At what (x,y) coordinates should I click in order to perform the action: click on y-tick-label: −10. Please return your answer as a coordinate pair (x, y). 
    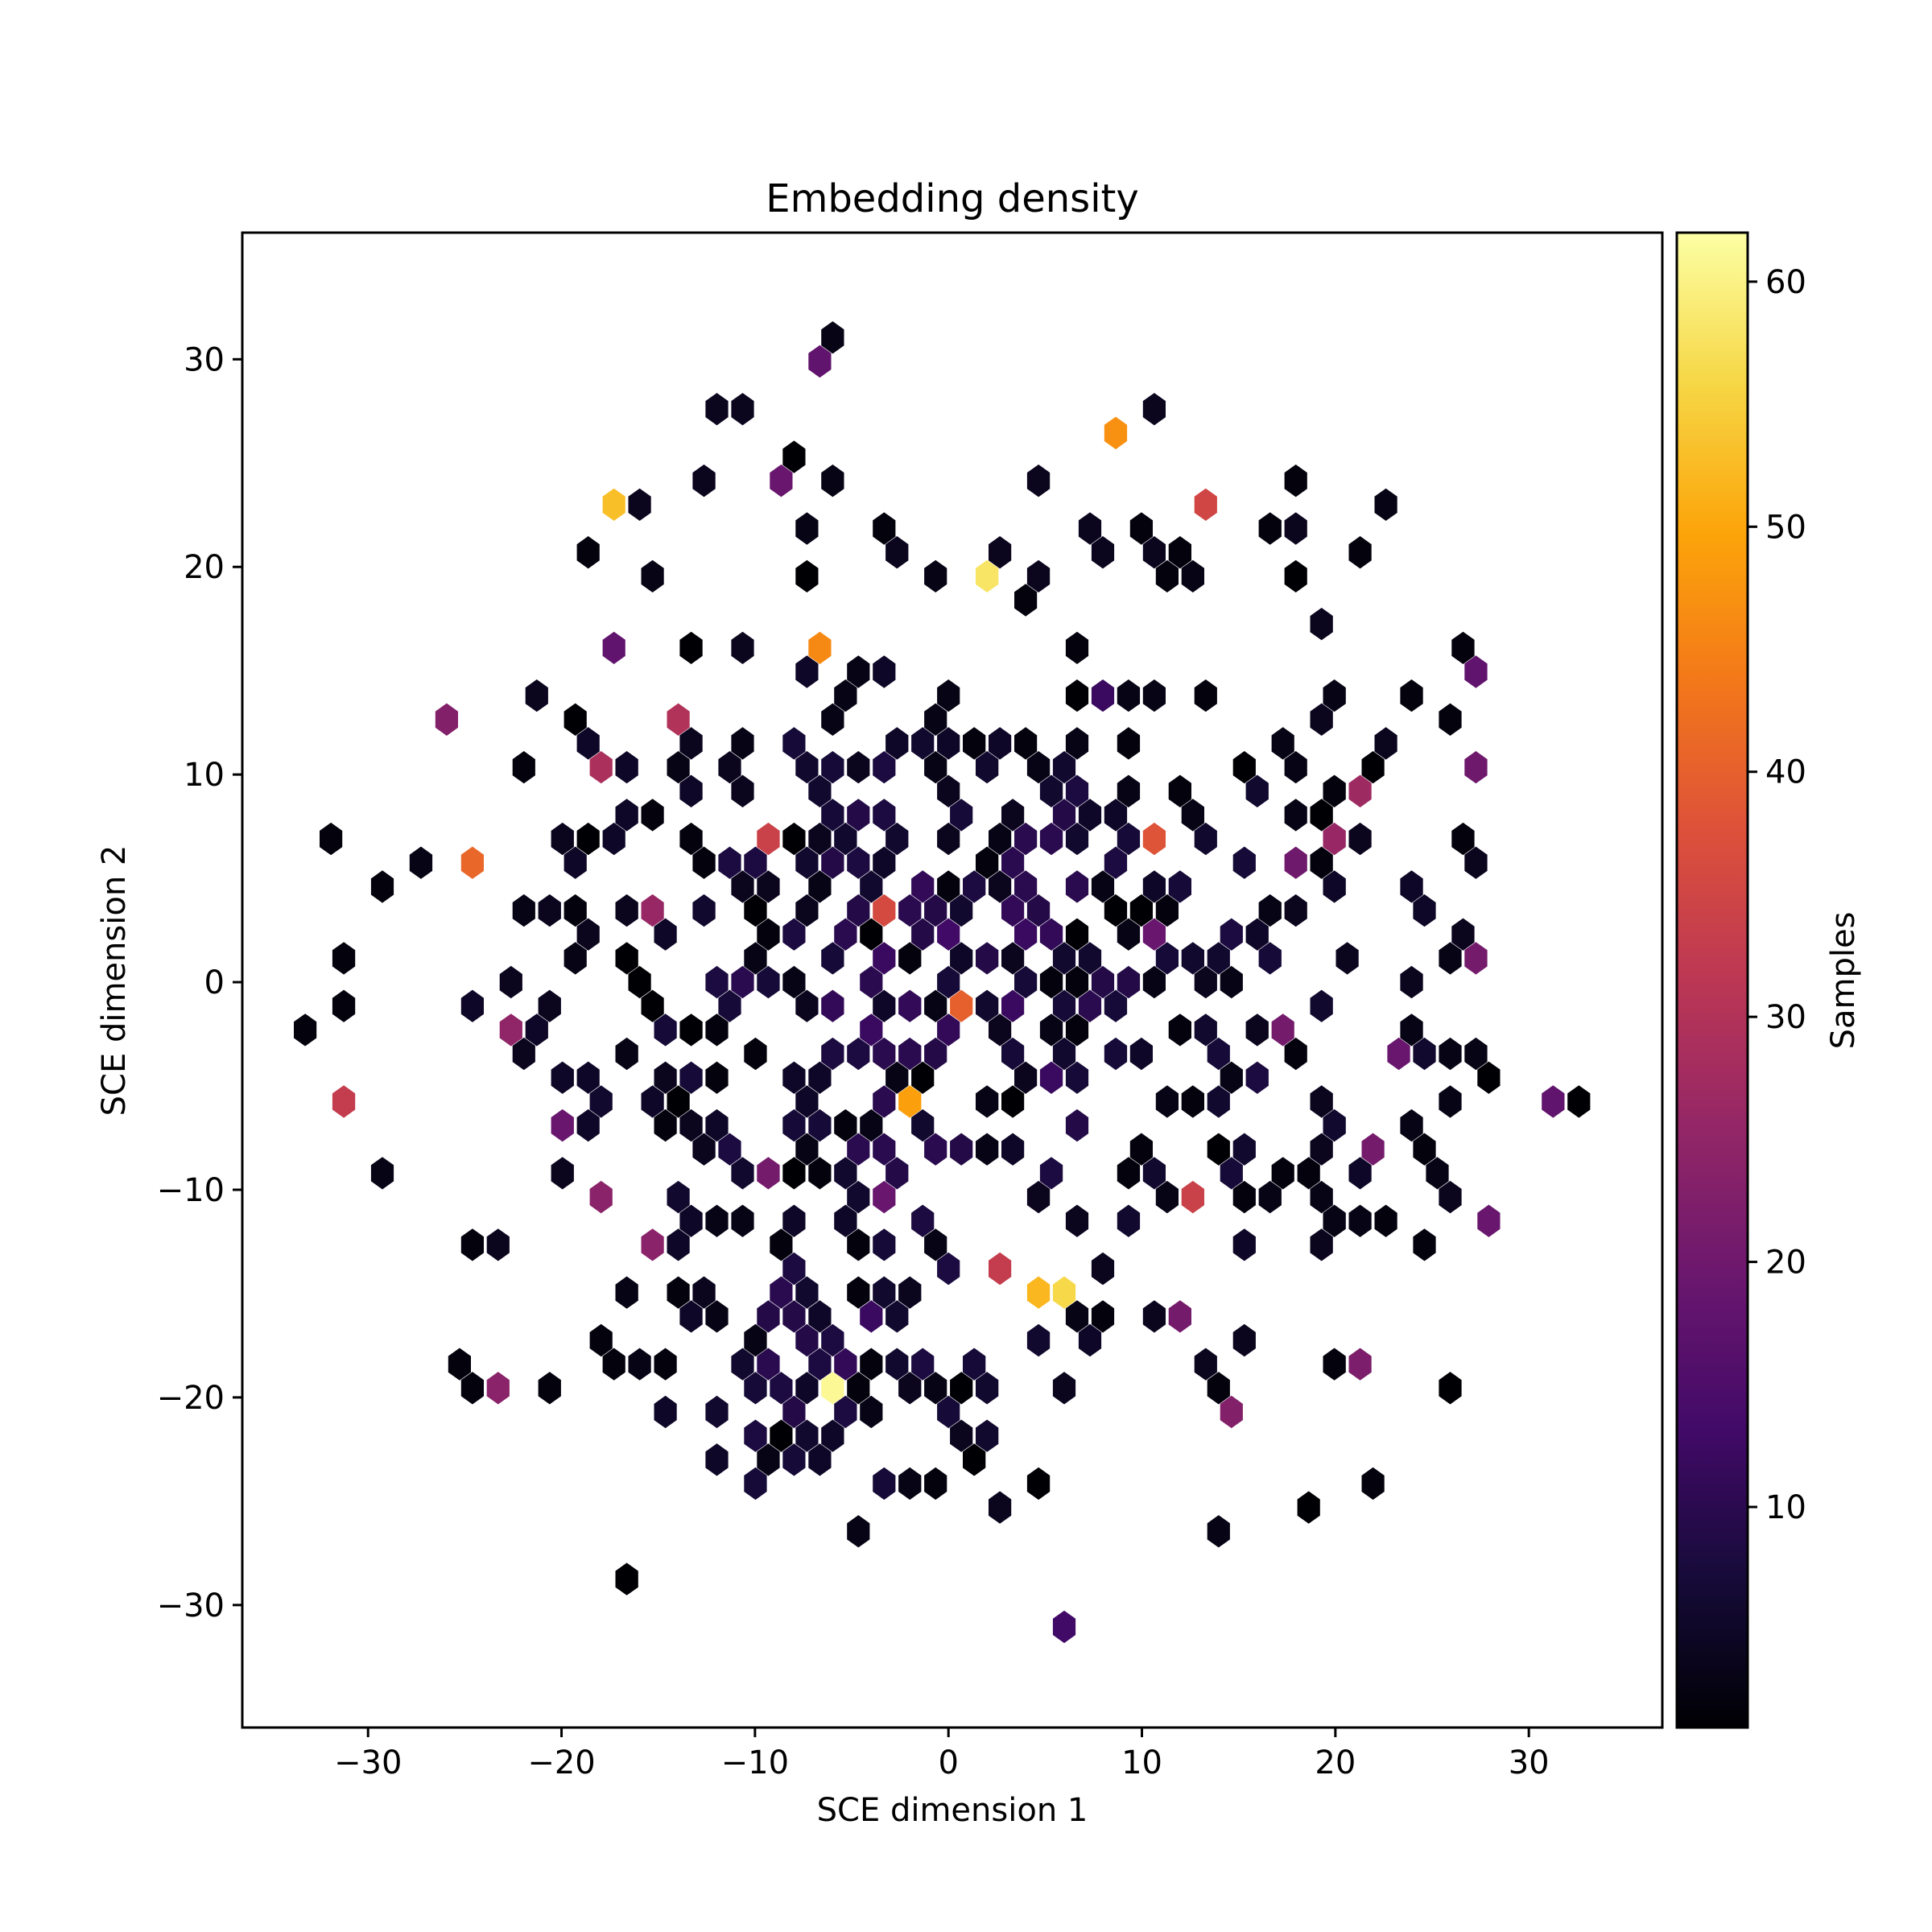
    Looking at the image, I should click on (191, 1190).